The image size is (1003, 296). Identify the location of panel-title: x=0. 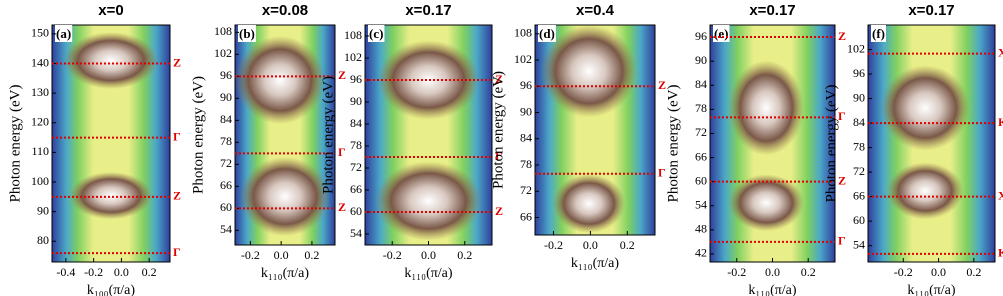
(110, 10).